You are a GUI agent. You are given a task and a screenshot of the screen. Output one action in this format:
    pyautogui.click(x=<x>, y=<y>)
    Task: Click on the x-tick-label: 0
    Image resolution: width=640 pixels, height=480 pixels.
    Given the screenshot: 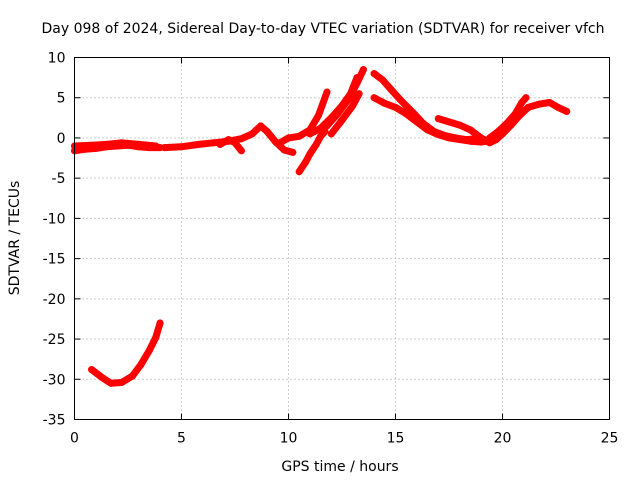 What is the action you would take?
    pyautogui.click(x=74, y=439)
    